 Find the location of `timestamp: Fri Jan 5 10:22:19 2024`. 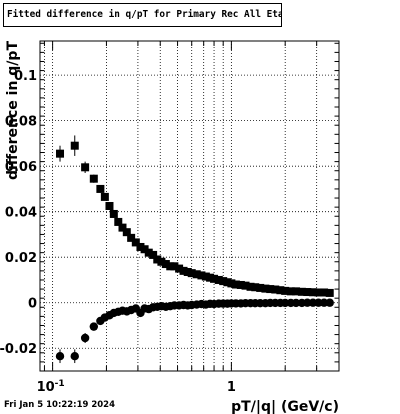

timestamp: Fri Jan 5 10:22:19 2024 is located at coordinates (60, 405).